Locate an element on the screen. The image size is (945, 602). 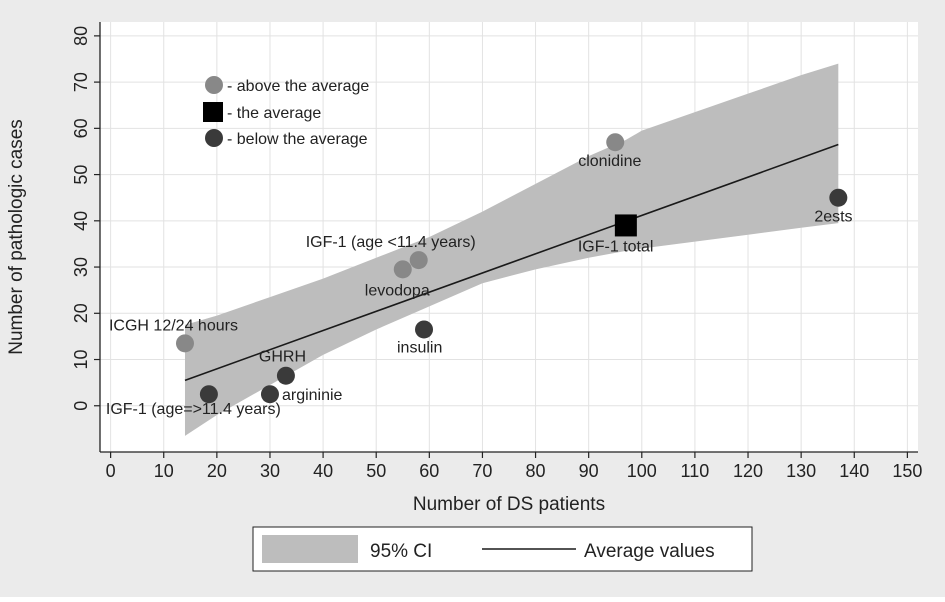
x-tick-label: 130 is located at coordinates (801, 471).